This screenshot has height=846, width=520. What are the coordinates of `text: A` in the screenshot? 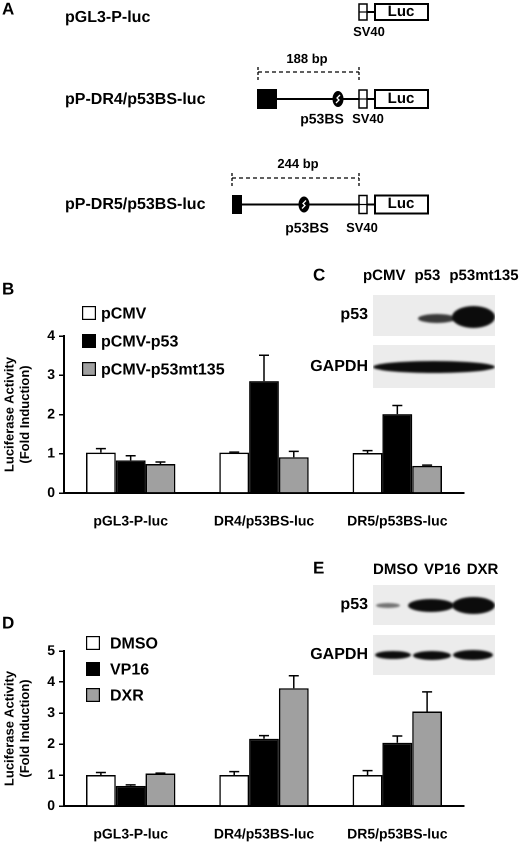 It's located at (8, 10).